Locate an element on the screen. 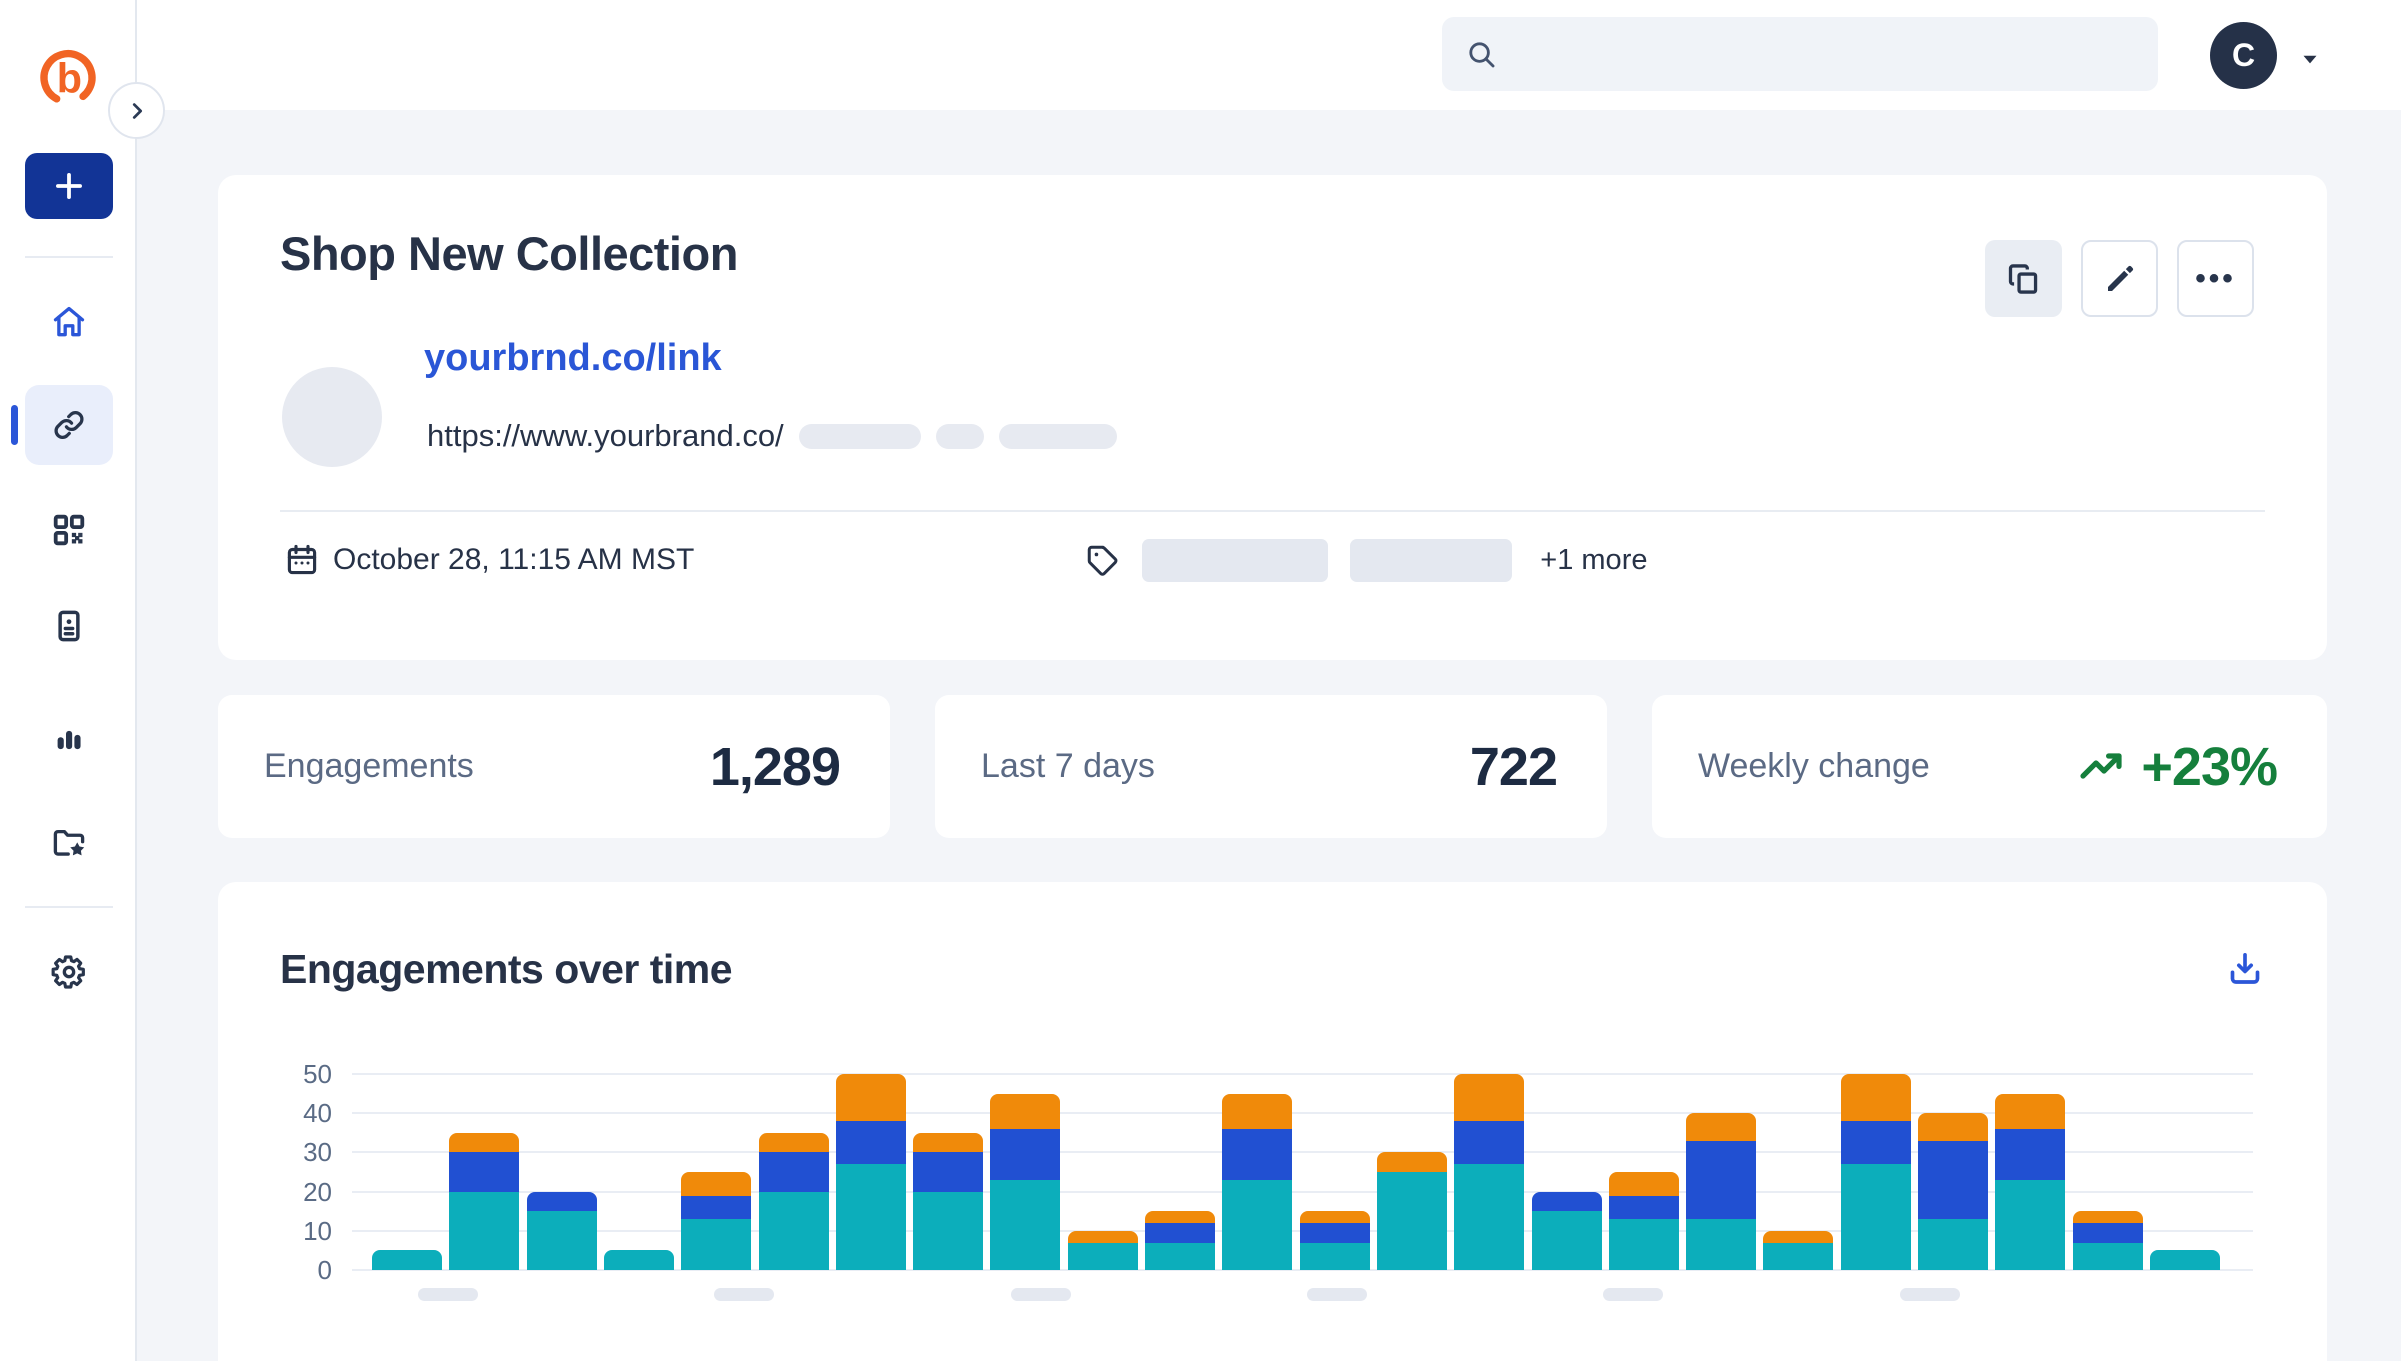 Image resolution: width=2401 pixels, height=1361 pixels. stat-card-weekly-change: Weekly change +23% is located at coordinates (1989, 766).